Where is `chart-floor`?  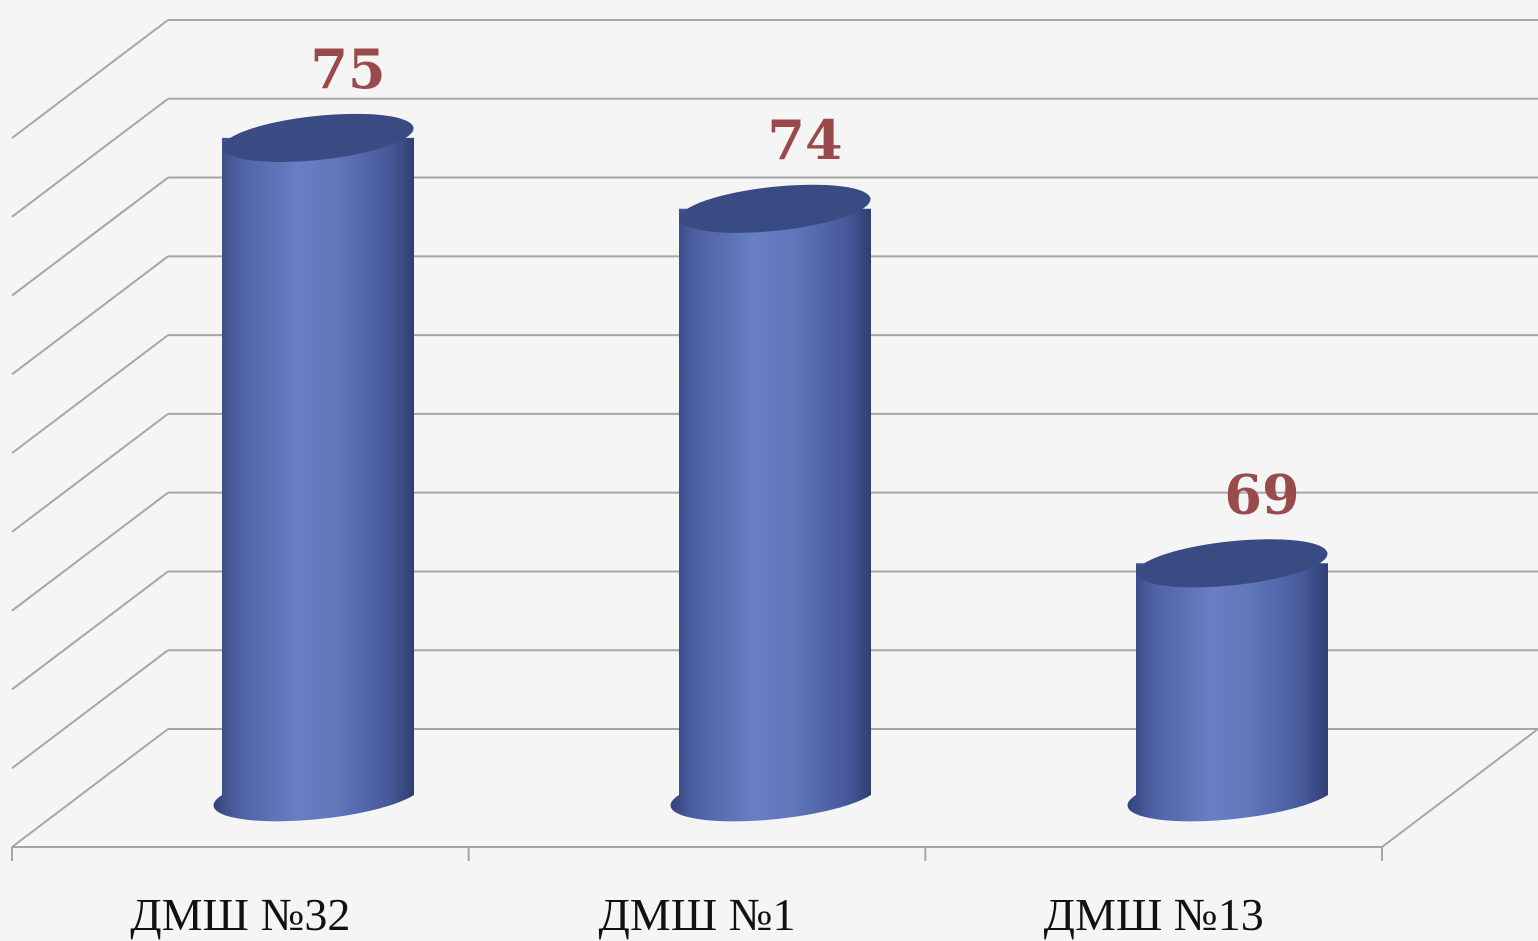 chart-floor is located at coordinates (774, 794).